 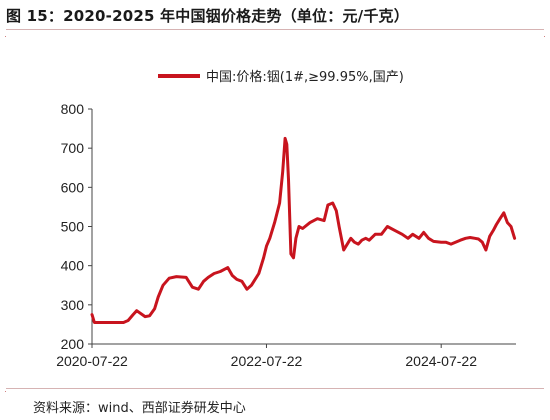 I want to click on y-tick-label: 300, so click(x=73, y=305).